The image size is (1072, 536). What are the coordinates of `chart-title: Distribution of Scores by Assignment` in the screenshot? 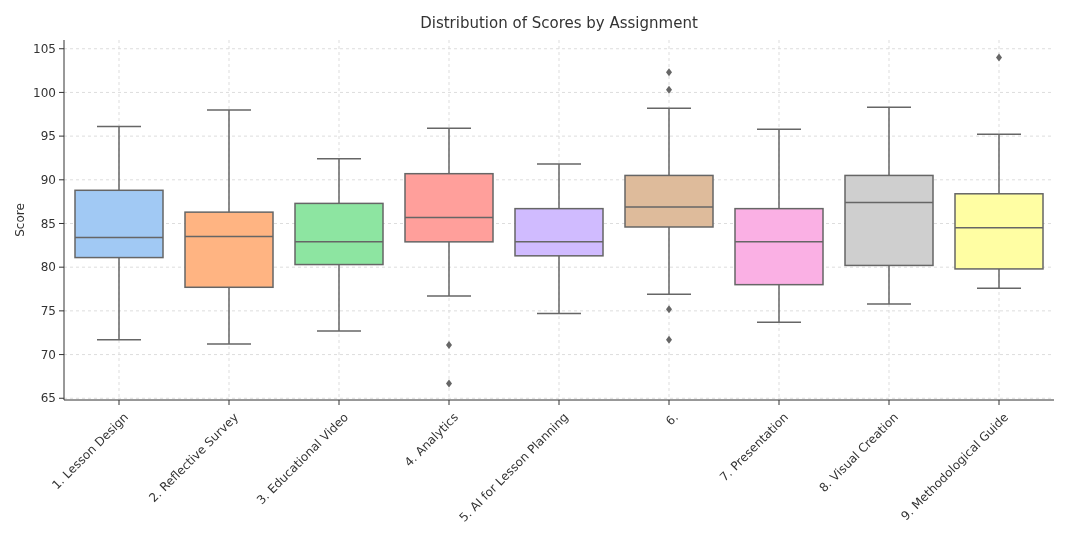 It's located at (559, 23).